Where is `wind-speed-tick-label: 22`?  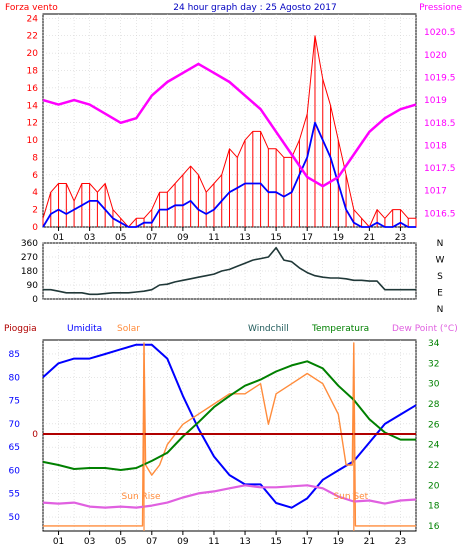
wind-speed-tick-label: 22 is located at coordinates (32, 37).